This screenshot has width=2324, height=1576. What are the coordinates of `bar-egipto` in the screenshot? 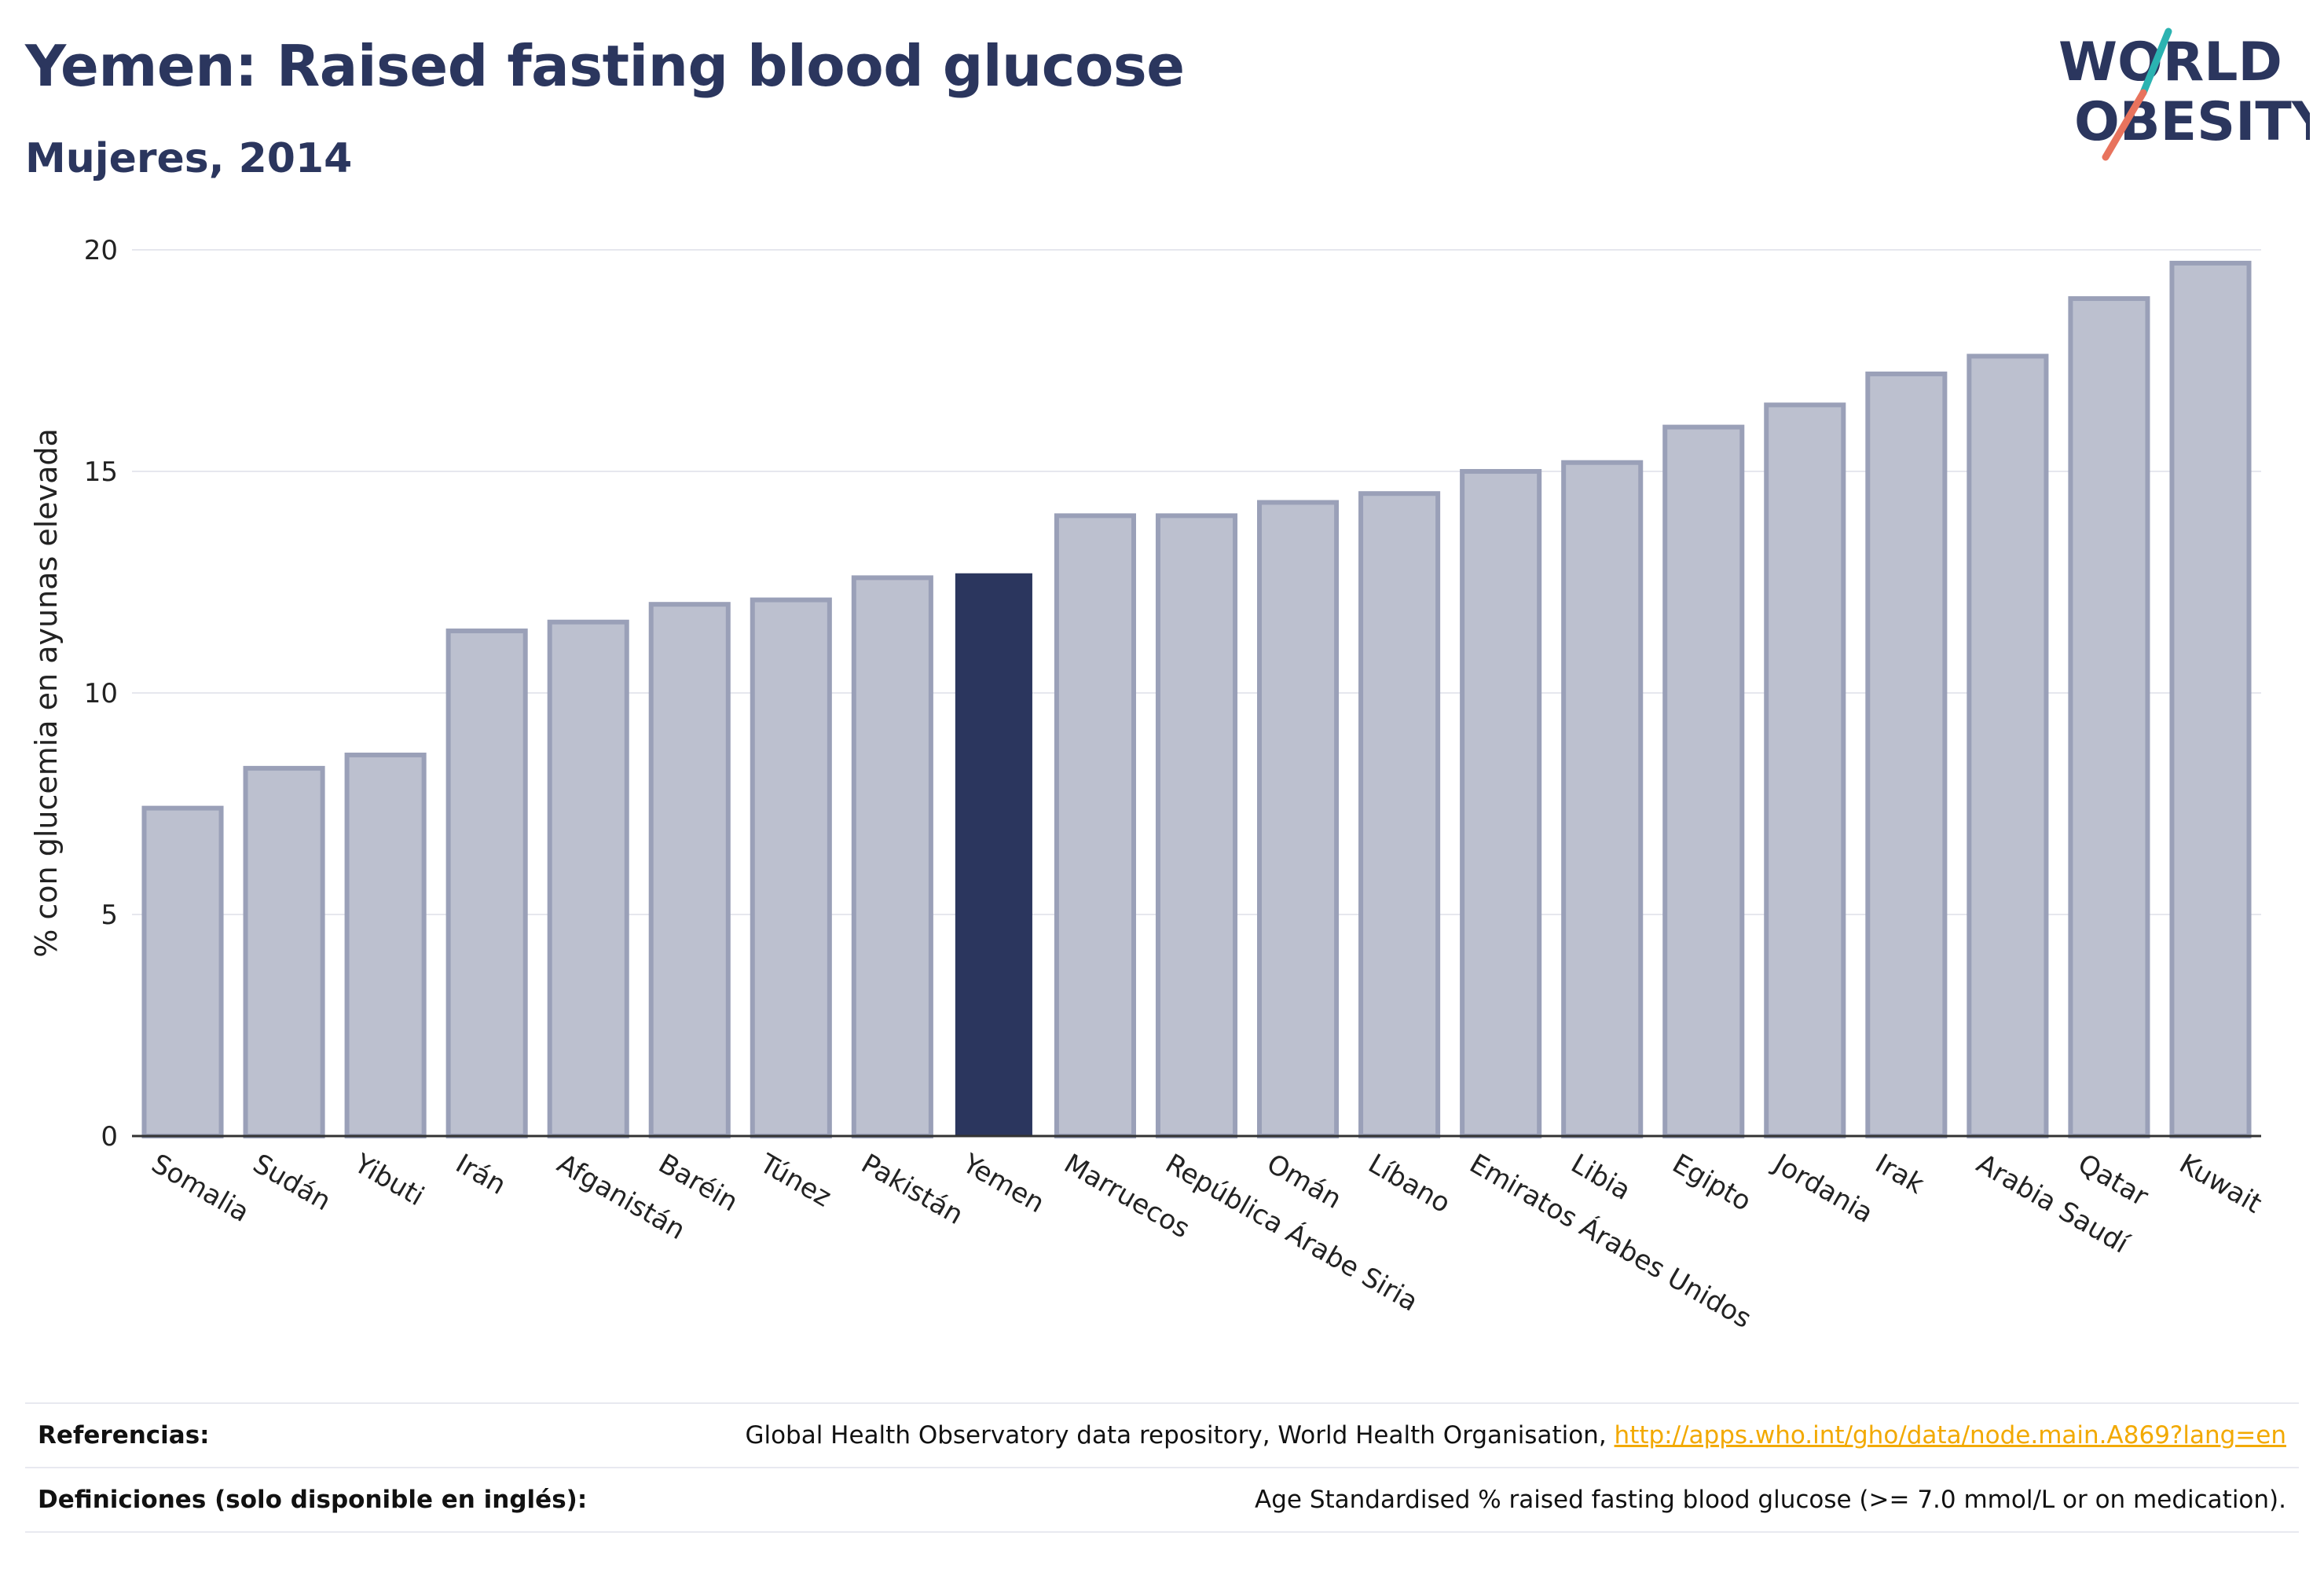 It's located at (1703, 781).